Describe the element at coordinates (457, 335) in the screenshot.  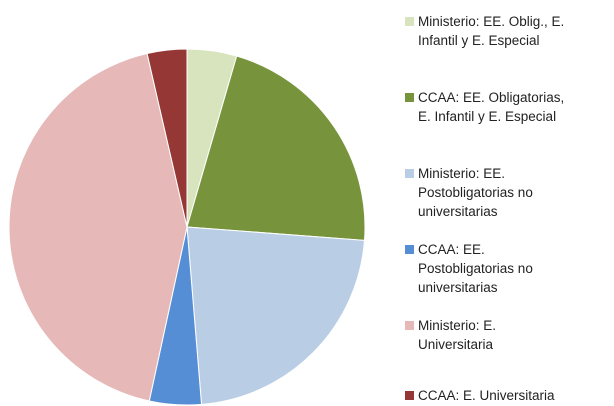
I see `legend-label: Ministerio: E. Universitaria` at that location.